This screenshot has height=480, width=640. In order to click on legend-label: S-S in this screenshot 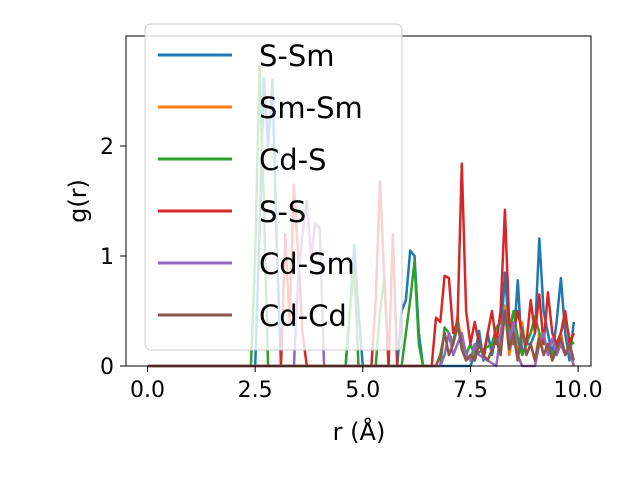, I will do `click(282, 212)`.